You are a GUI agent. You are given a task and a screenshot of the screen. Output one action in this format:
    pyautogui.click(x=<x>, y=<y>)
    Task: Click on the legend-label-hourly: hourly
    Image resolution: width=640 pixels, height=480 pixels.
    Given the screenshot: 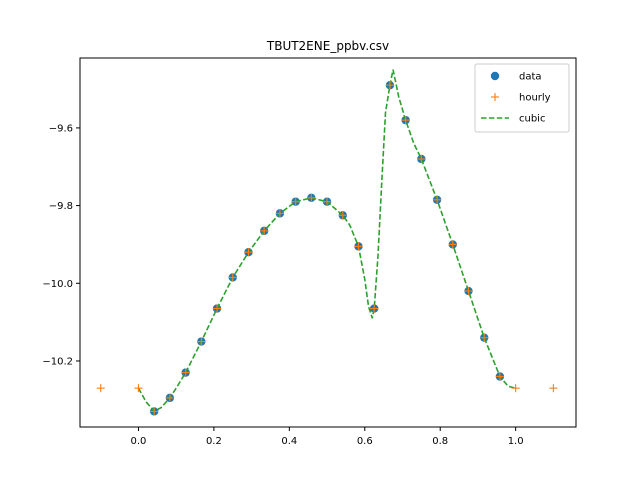 What is the action you would take?
    pyautogui.click(x=535, y=98)
    